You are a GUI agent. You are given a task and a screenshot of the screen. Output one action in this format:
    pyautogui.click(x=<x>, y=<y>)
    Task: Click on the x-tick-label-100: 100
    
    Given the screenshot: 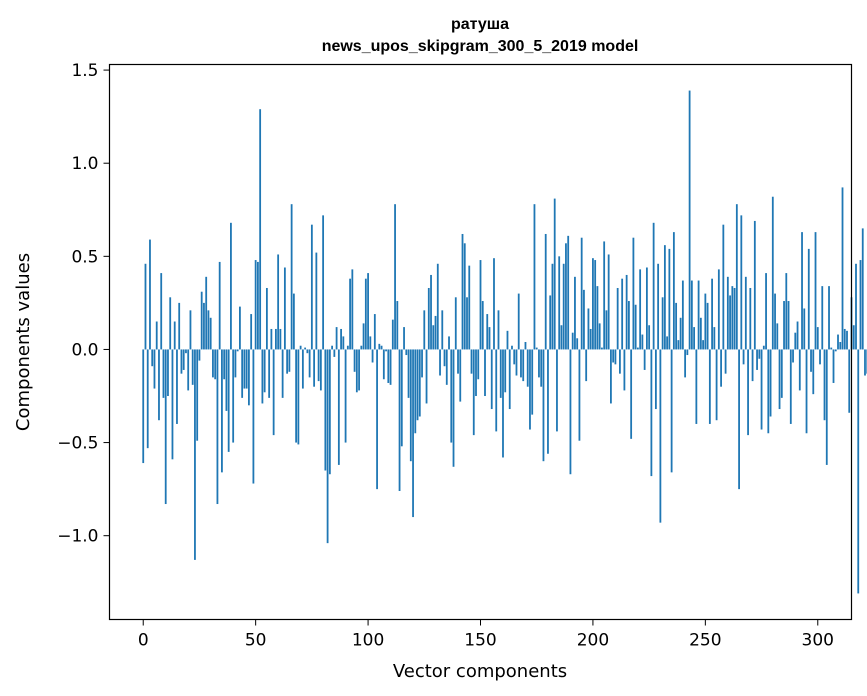 What is the action you would take?
    pyautogui.click(x=368, y=641)
    